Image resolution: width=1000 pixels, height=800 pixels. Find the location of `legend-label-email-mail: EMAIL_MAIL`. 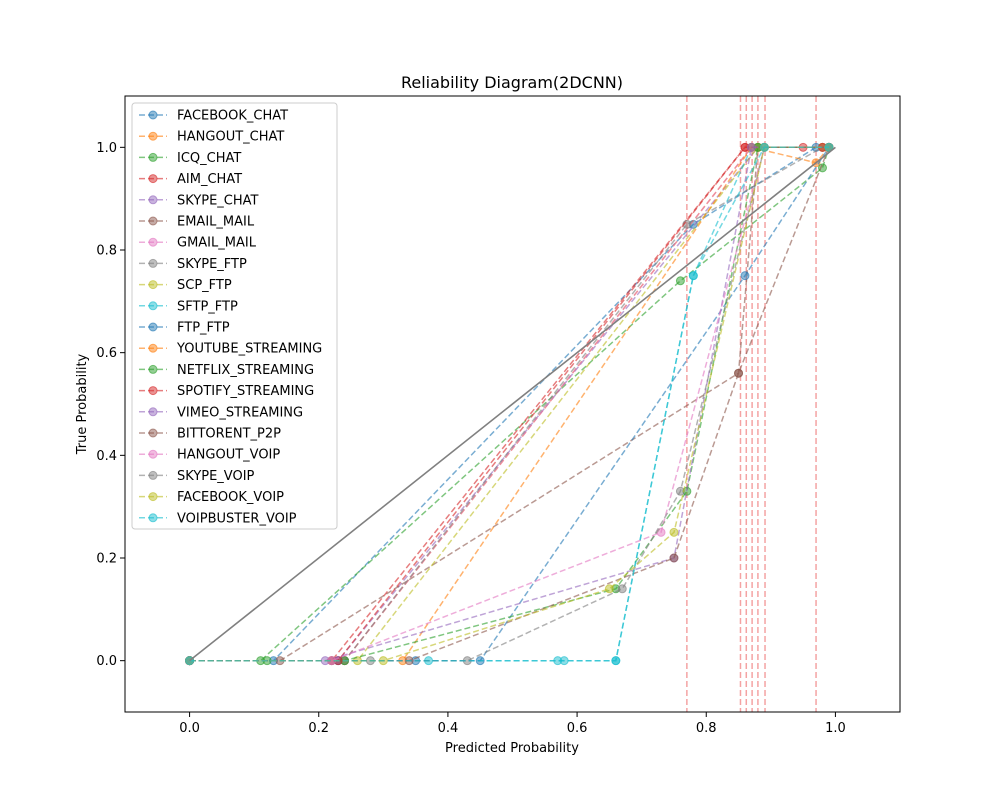

legend-label-email-mail: EMAIL_MAIL is located at coordinates (216, 222).